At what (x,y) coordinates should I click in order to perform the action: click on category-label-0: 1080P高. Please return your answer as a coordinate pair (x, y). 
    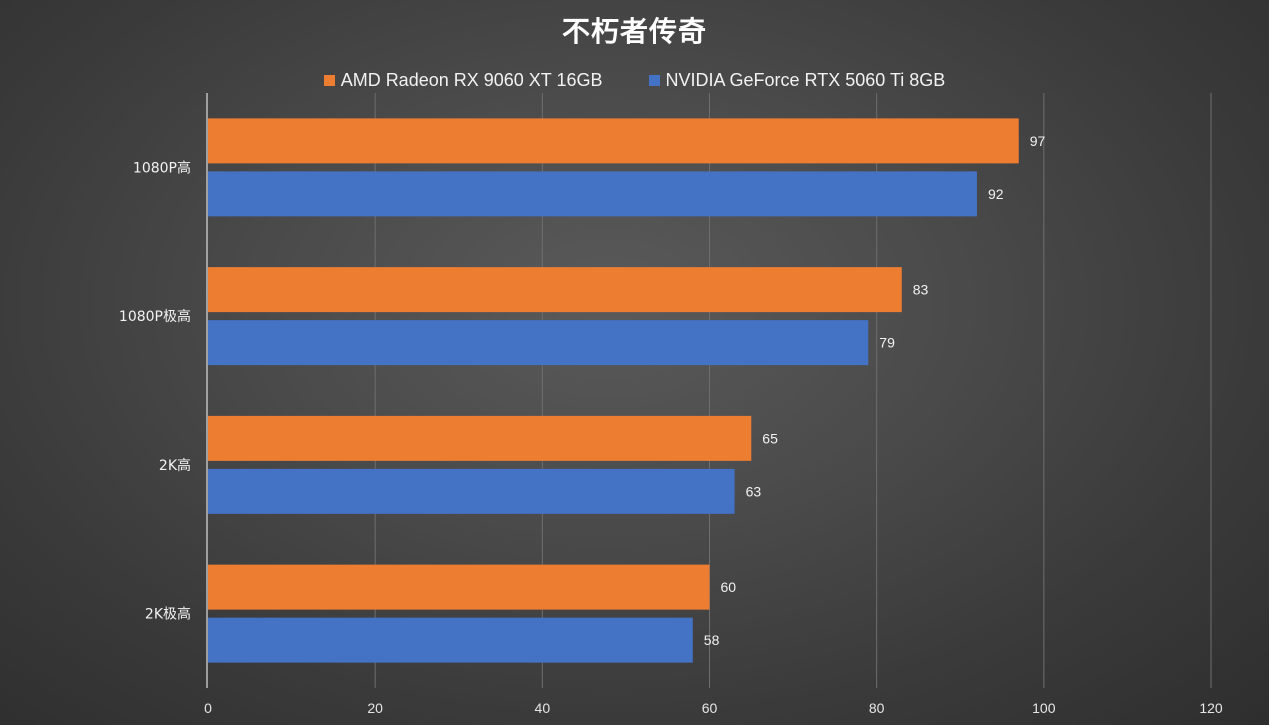
    Looking at the image, I should click on (162, 167).